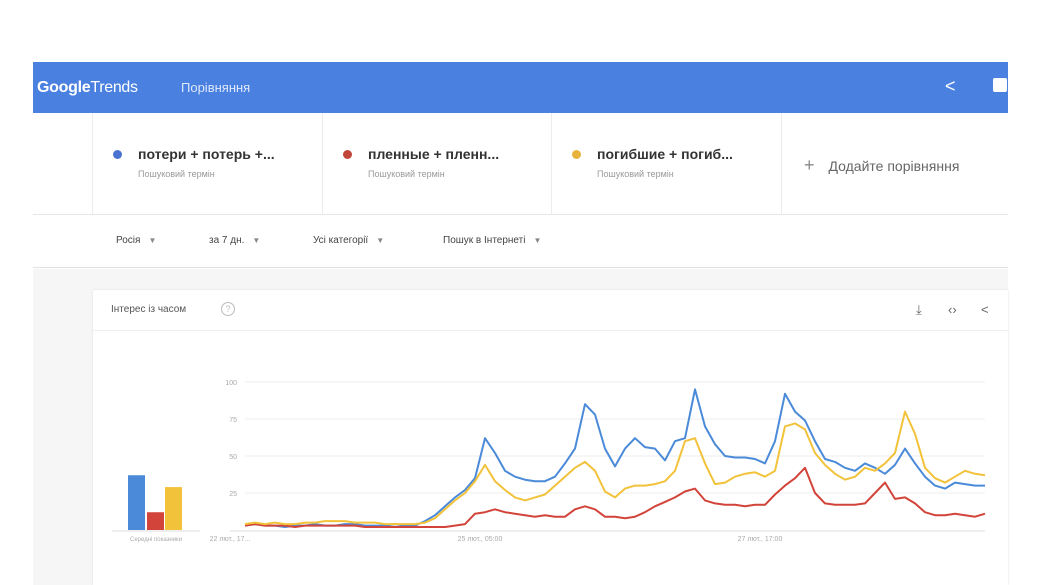 The image size is (1040, 585). Describe the element at coordinates (809, 165) in the screenshot. I see `plus-icon: +` at that location.